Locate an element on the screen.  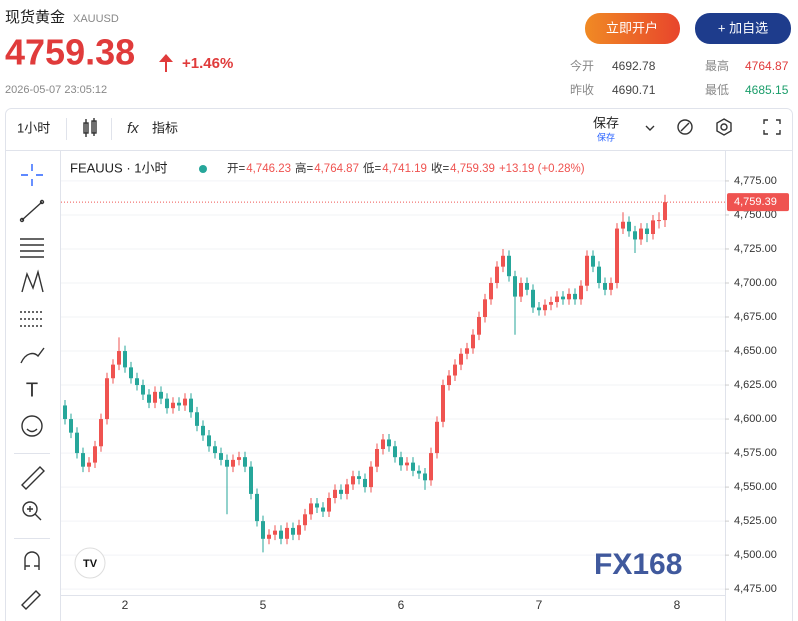
open-account-button is located at coordinates (632, 28).